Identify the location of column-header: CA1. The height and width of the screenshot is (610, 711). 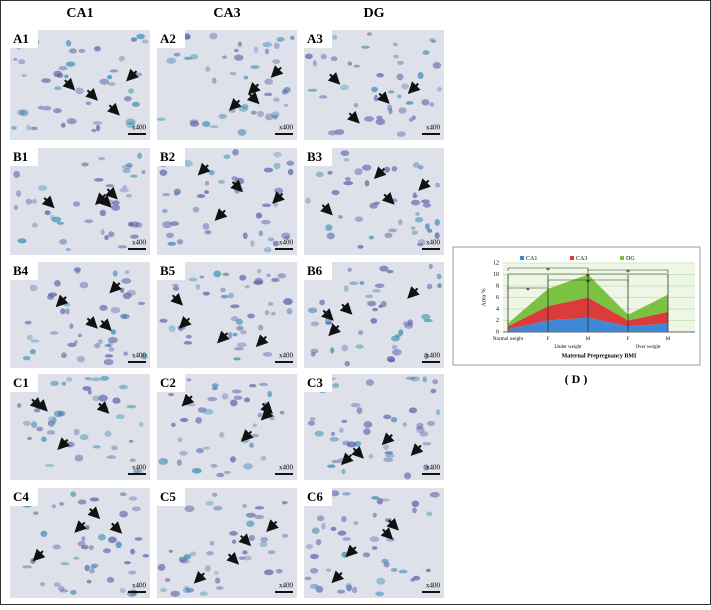
(79, 13).